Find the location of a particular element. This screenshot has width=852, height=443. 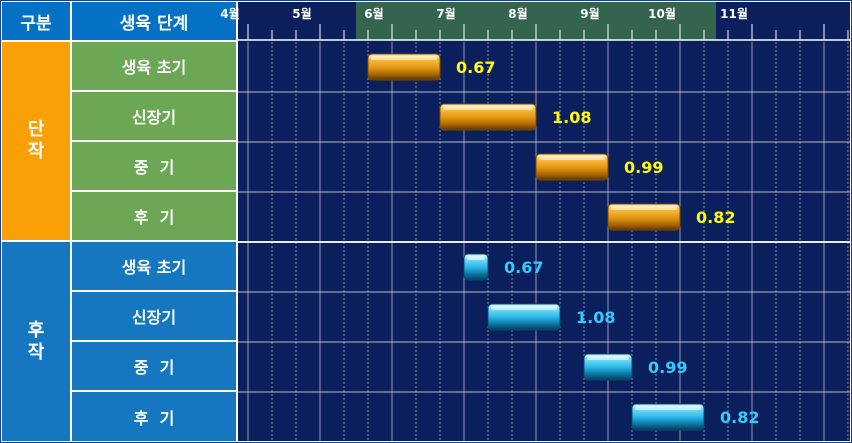

month-label: 5월 is located at coordinates (301, 13).